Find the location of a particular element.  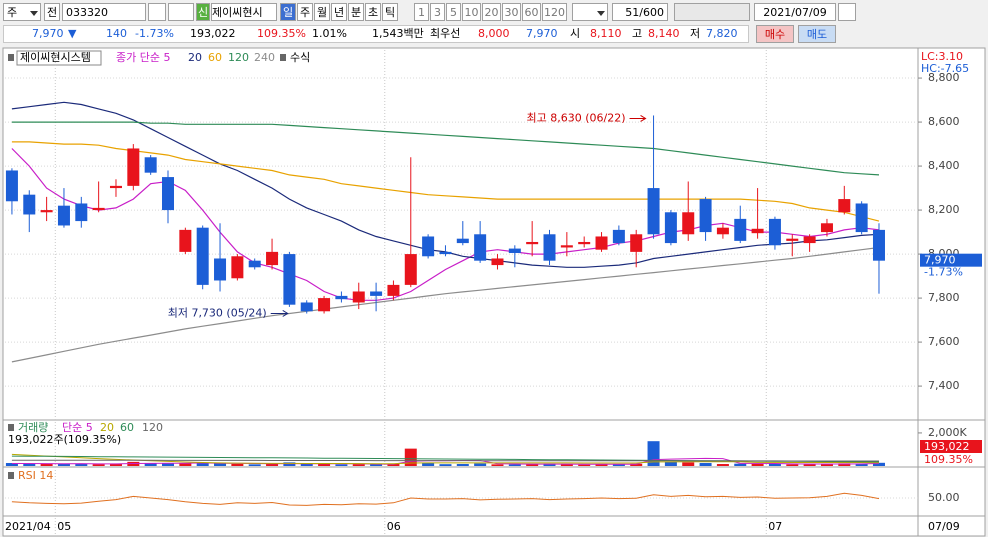

interval-button: 30 is located at coordinates (511, 12).